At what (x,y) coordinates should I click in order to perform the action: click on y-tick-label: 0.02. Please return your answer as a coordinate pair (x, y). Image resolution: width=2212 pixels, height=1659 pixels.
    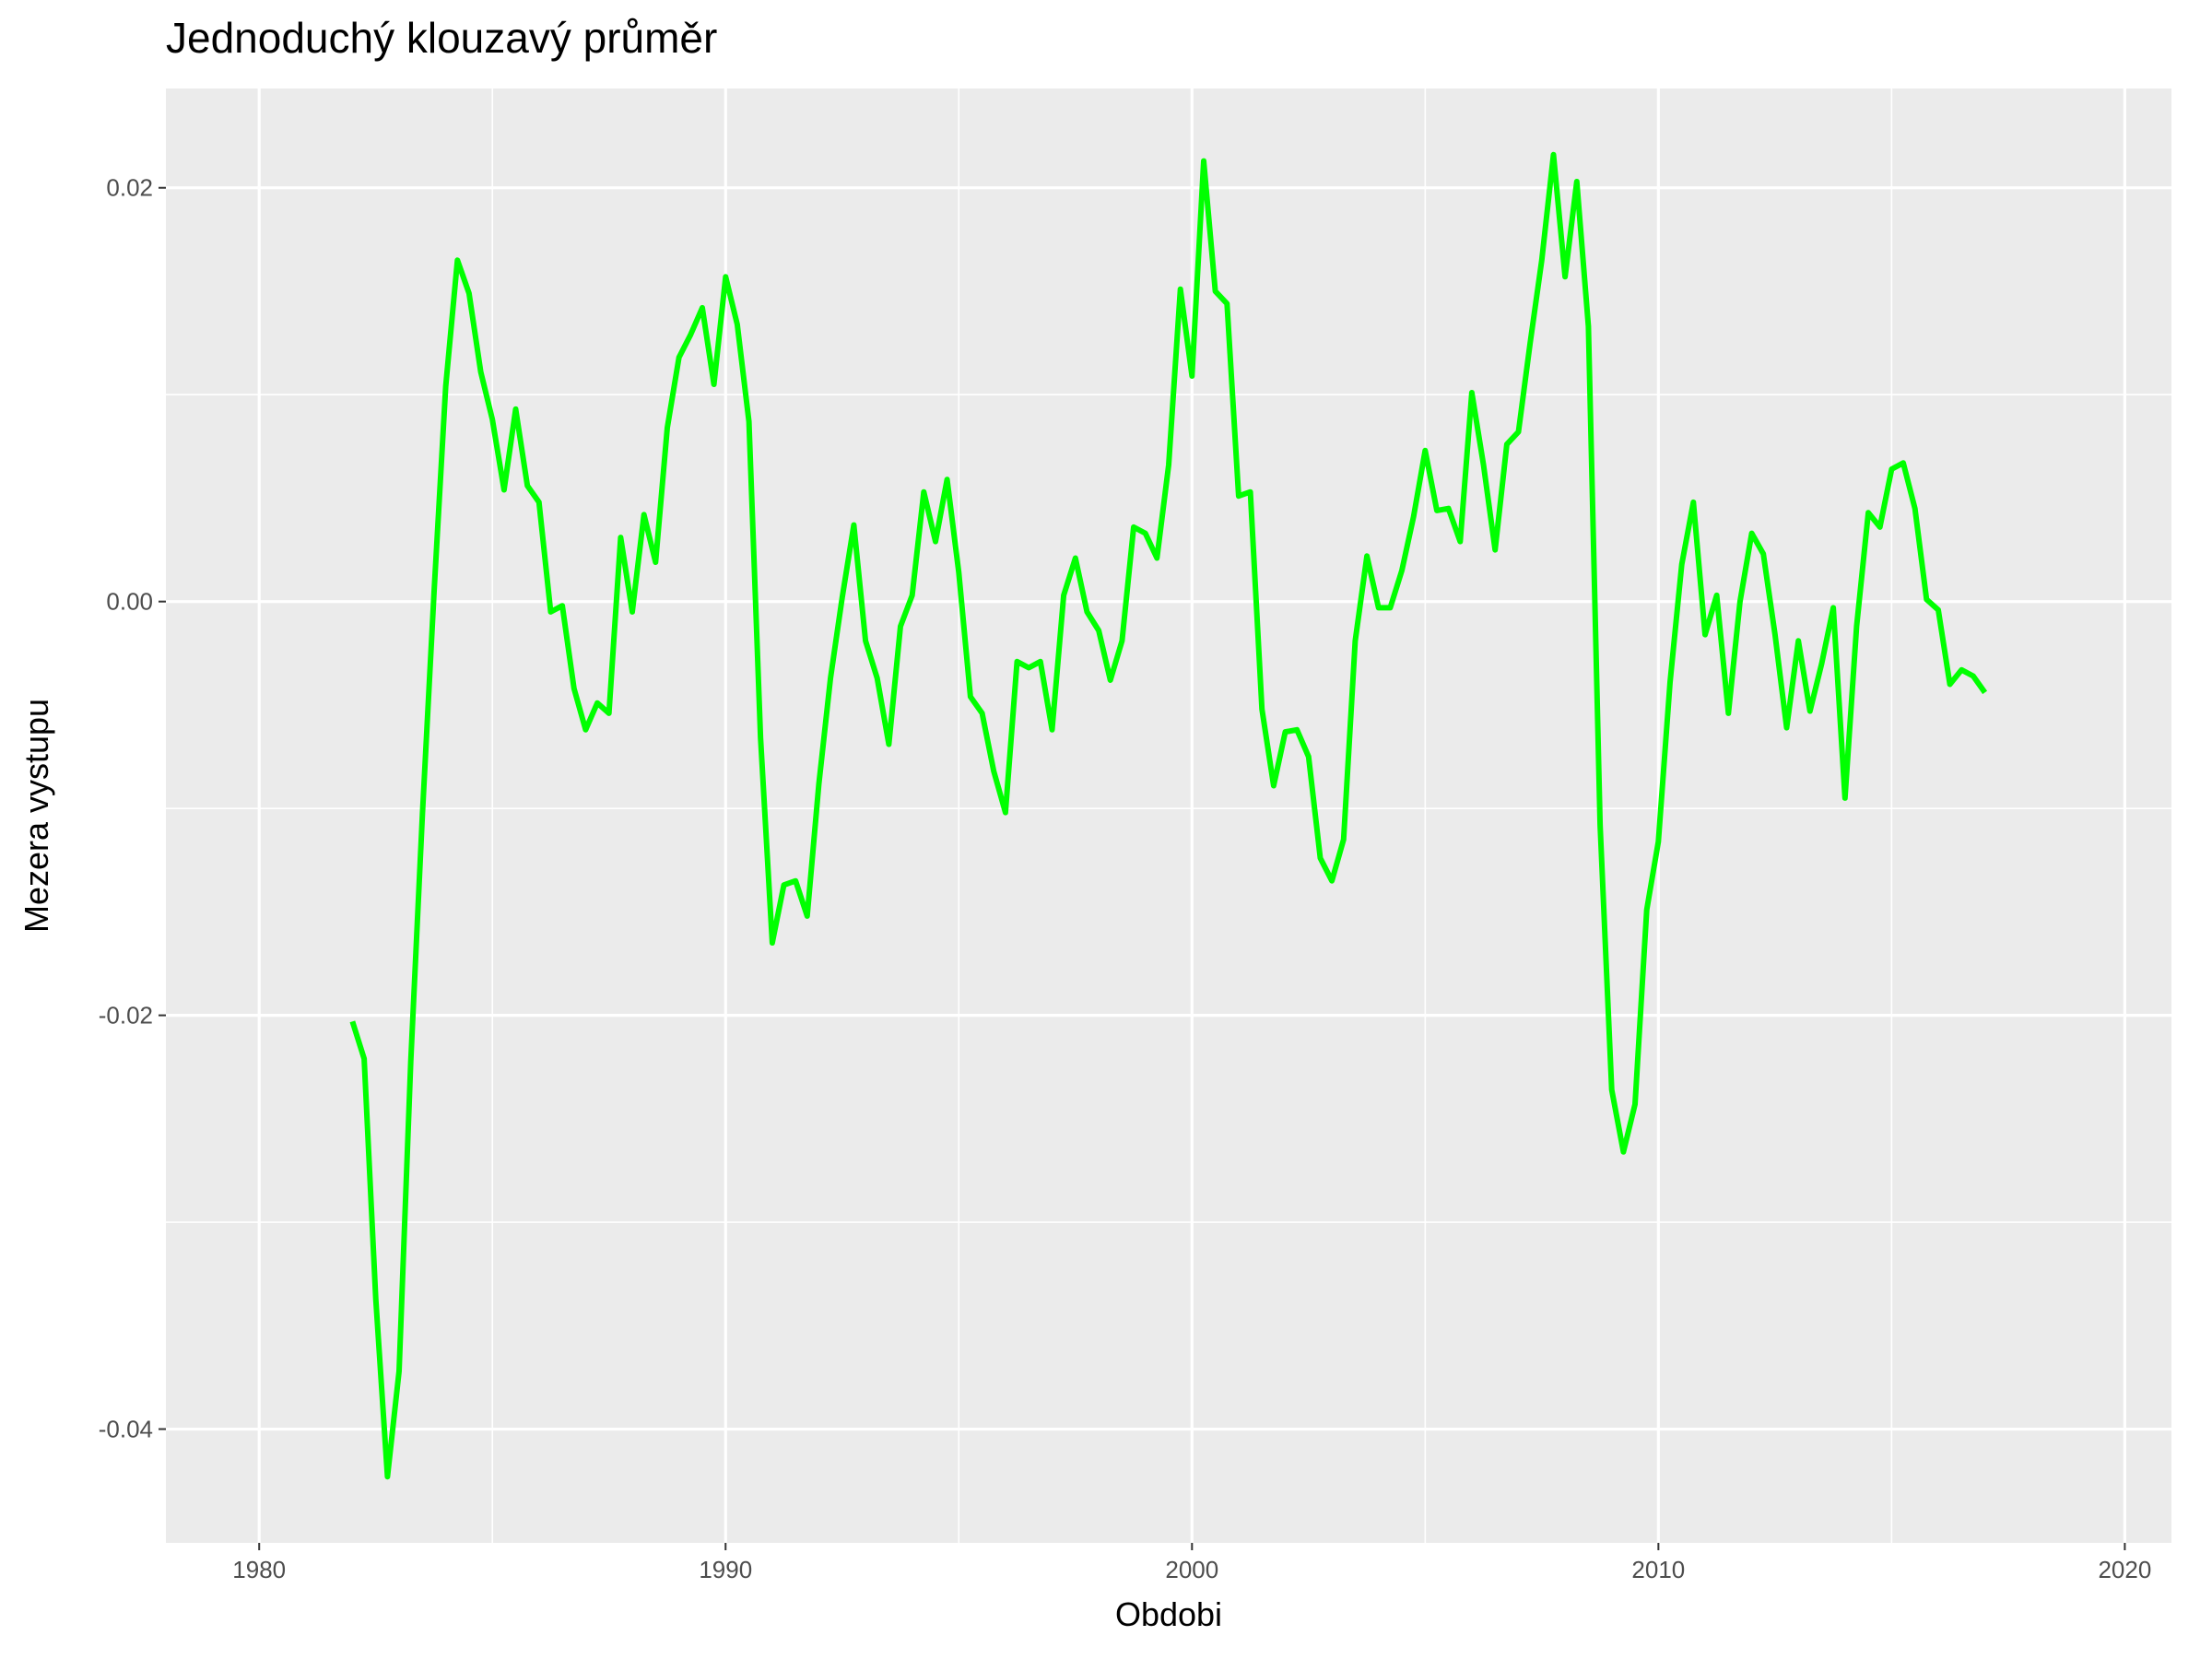
    Looking at the image, I should click on (129, 188).